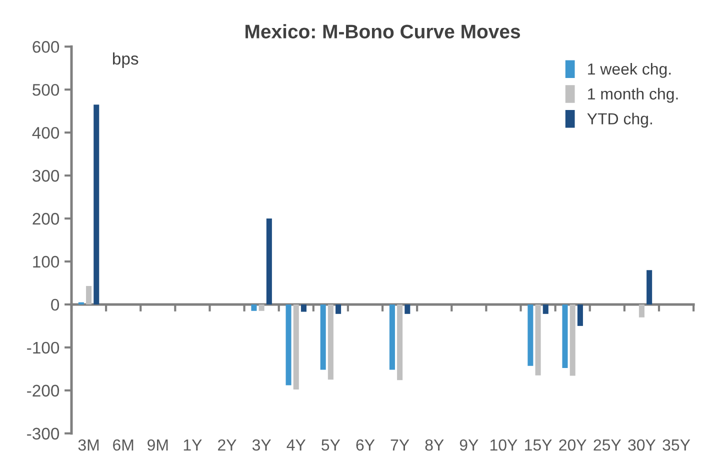 The height and width of the screenshot is (466, 715). Describe the element at coordinates (331, 445) in the screenshot. I see `x-tick-label: 5Y` at that location.